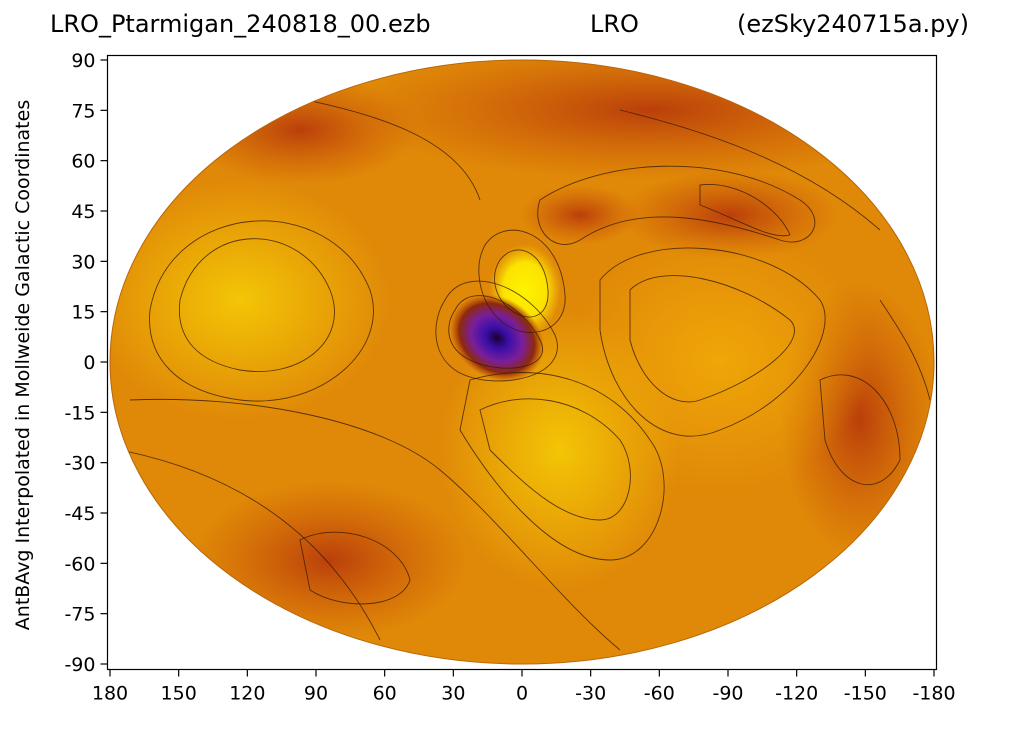  What do you see at coordinates (79, 413) in the screenshot?
I see `y-tick-label: -15` at bounding box center [79, 413].